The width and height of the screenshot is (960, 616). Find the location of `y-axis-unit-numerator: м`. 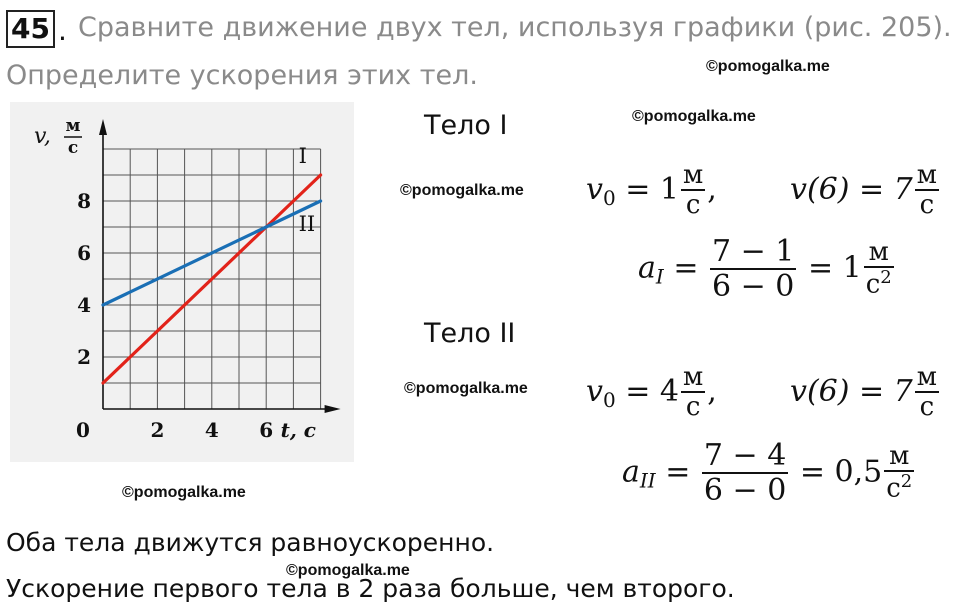

y-axis-unit-numerator: м is located at coordinates (73, 126).